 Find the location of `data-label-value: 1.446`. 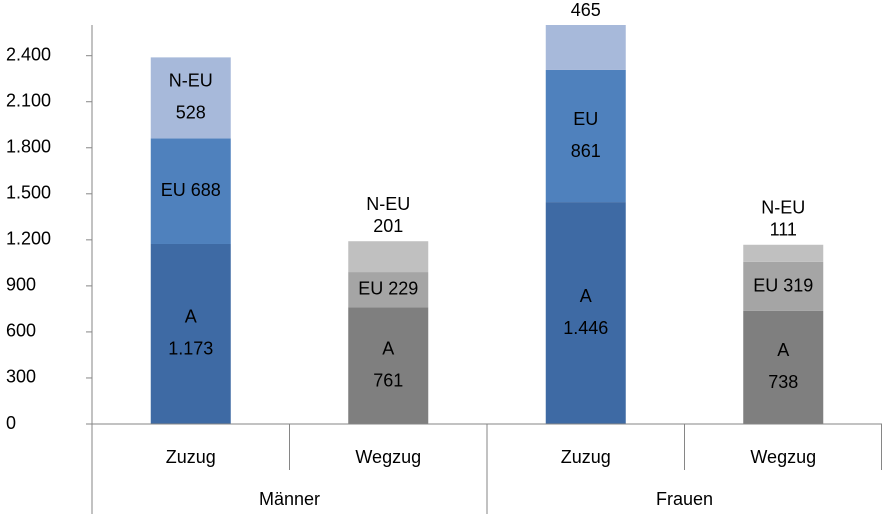

data-label-value: 1.446 is located at coordinates (585, 328).